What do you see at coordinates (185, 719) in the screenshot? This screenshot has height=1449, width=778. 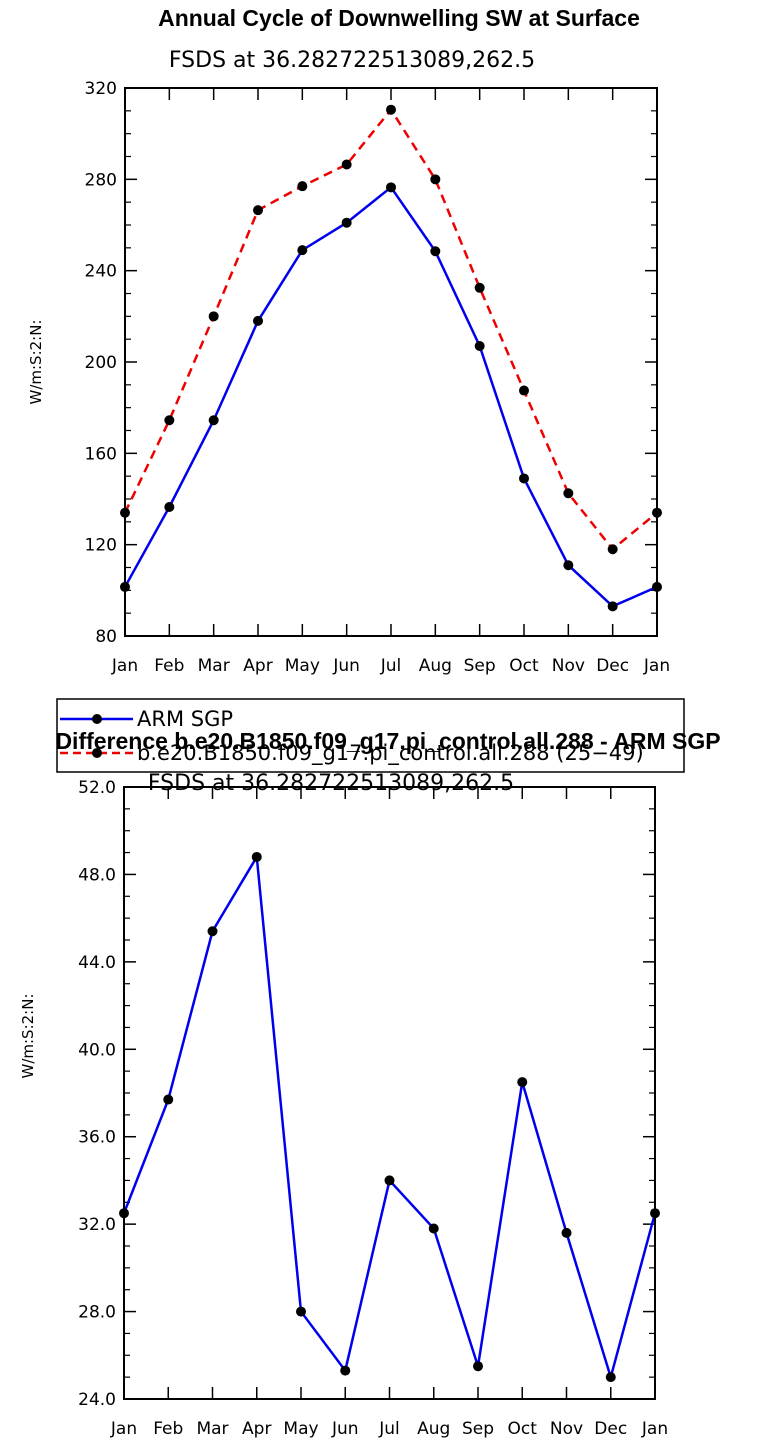 I see `legend-label: ARM SGP` at bounding box center [185, 719].